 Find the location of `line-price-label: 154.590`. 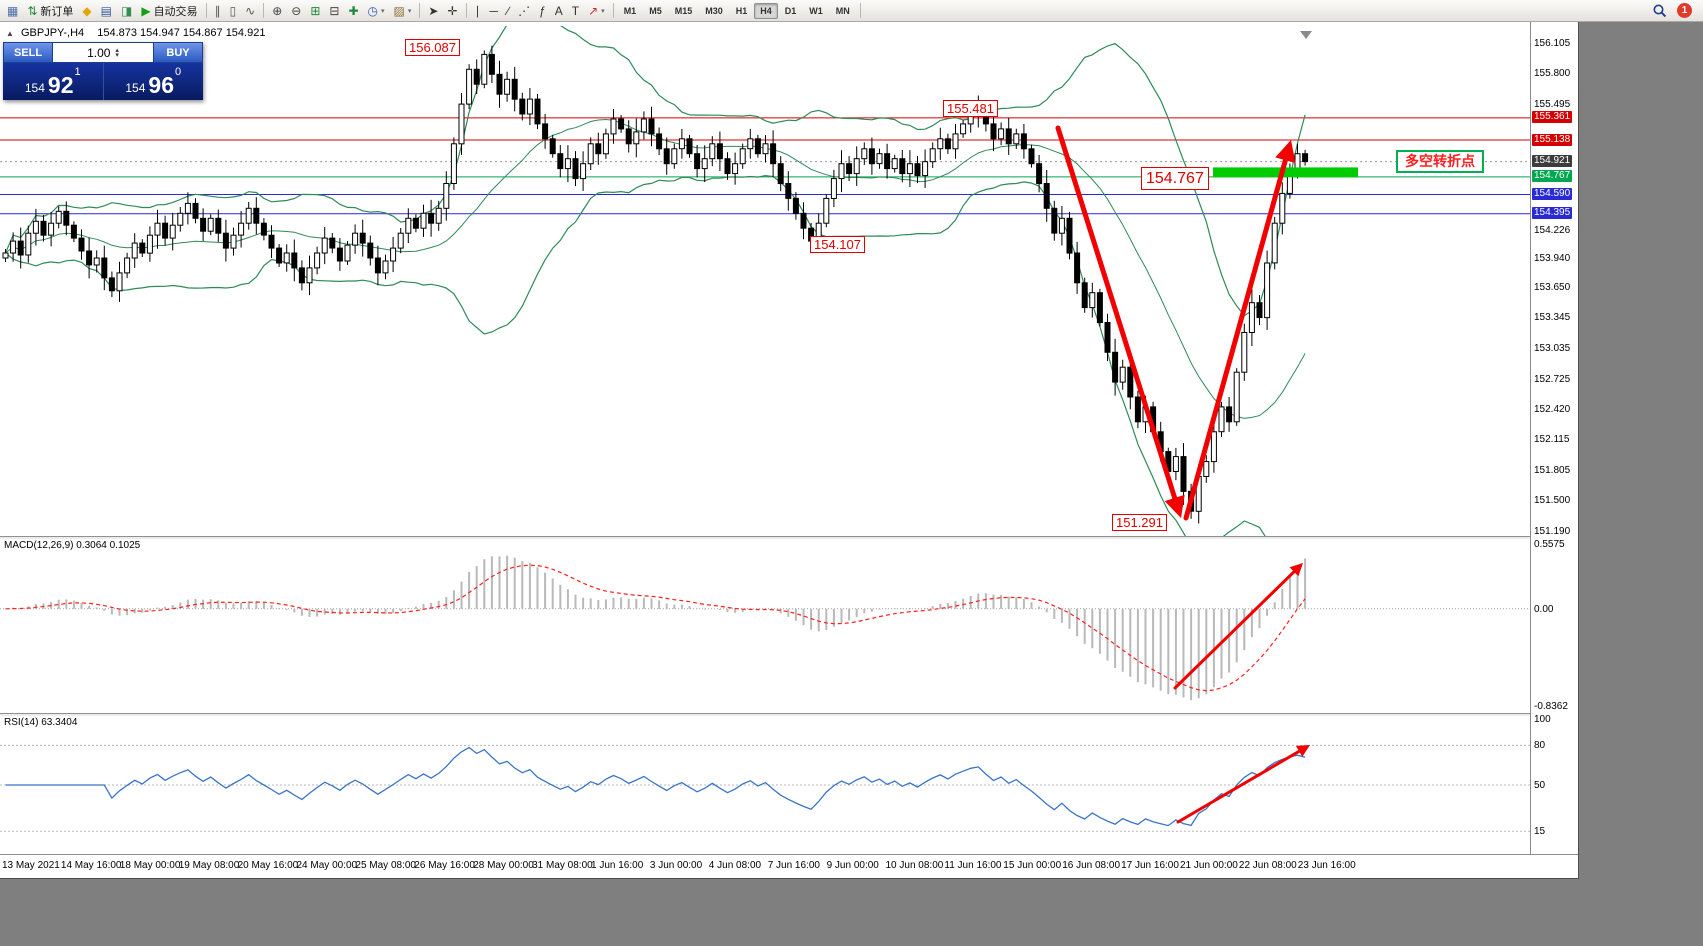

line-price-label: 154.590 is located at coordinates (1552, 193).